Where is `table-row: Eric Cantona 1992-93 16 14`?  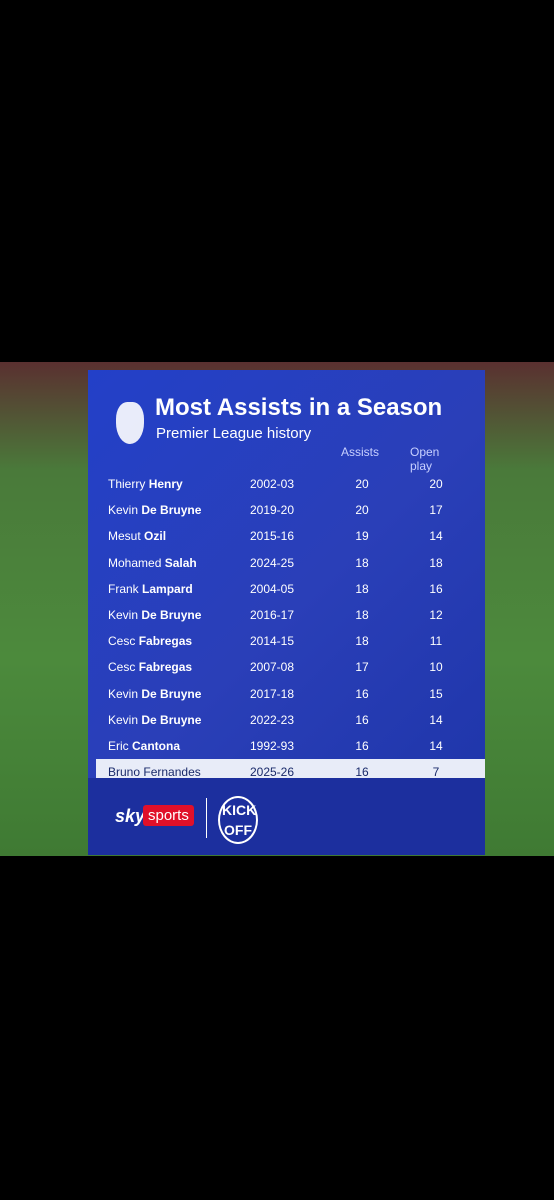
table-row: Eric Cantona 1992-93 16 14 is located at coordinates (290, 746).